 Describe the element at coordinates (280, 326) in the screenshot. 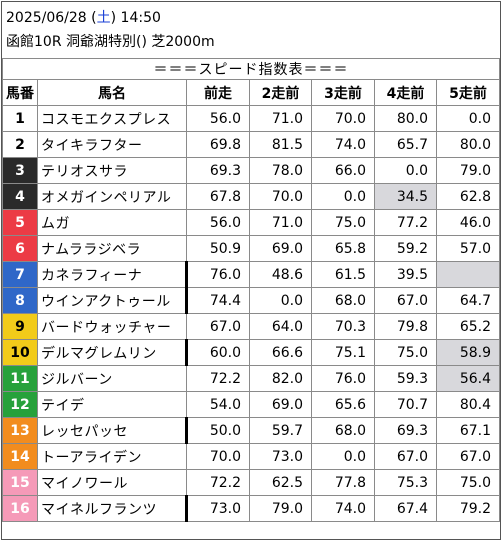

I see `speed-2-races-ago: 64.0` at that location.